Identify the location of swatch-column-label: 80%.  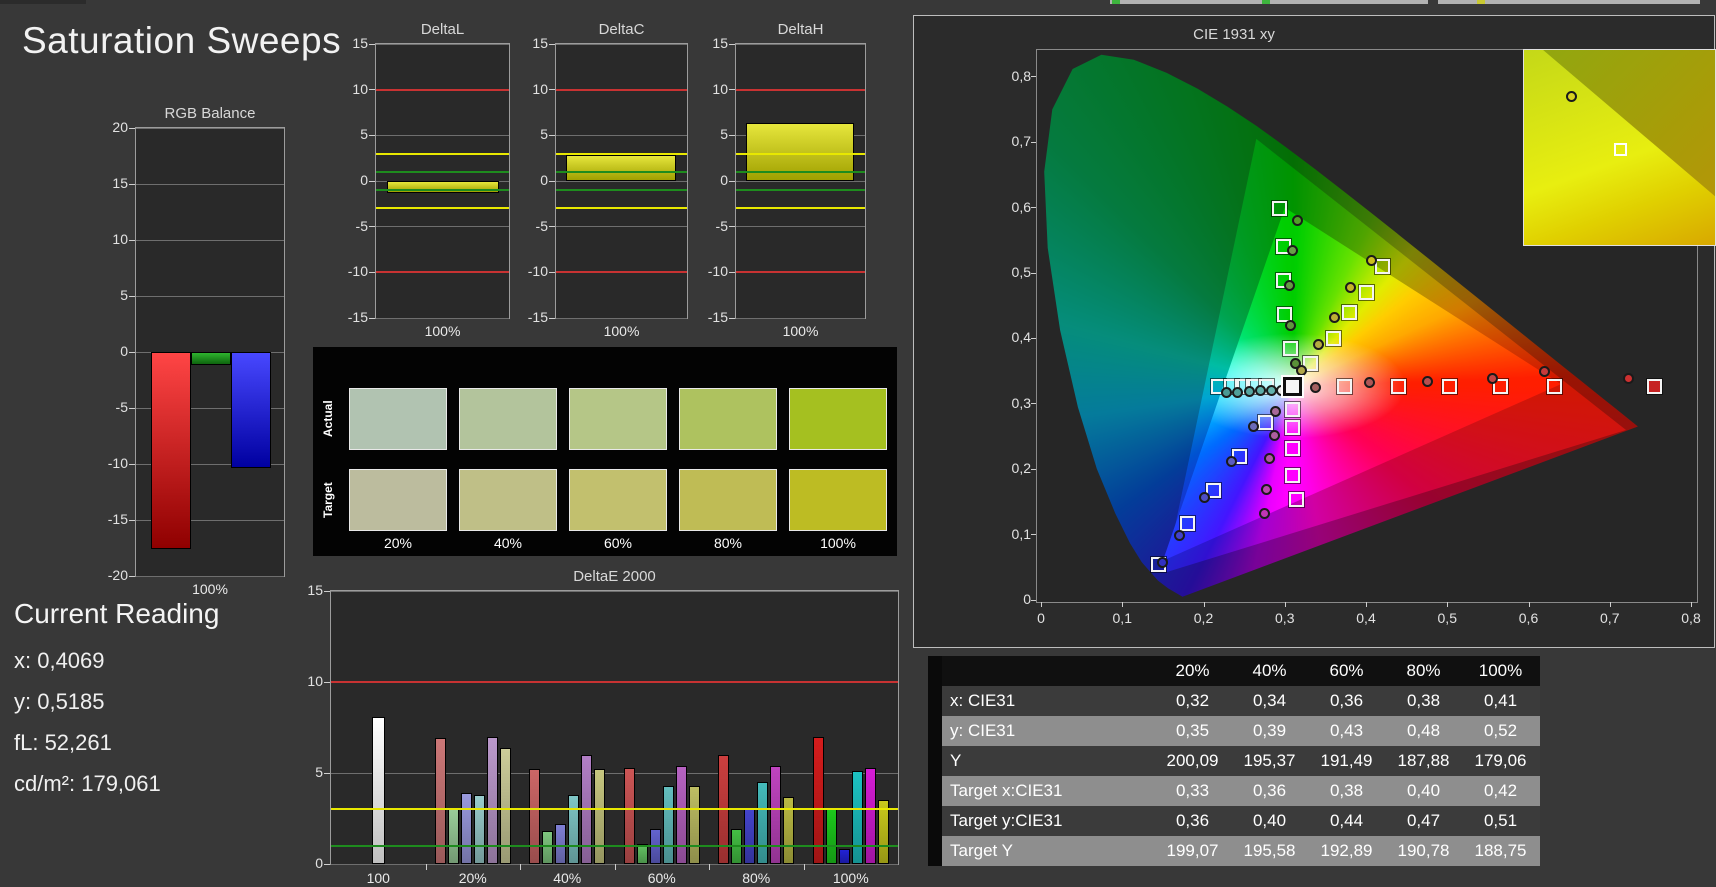
(728, 543).